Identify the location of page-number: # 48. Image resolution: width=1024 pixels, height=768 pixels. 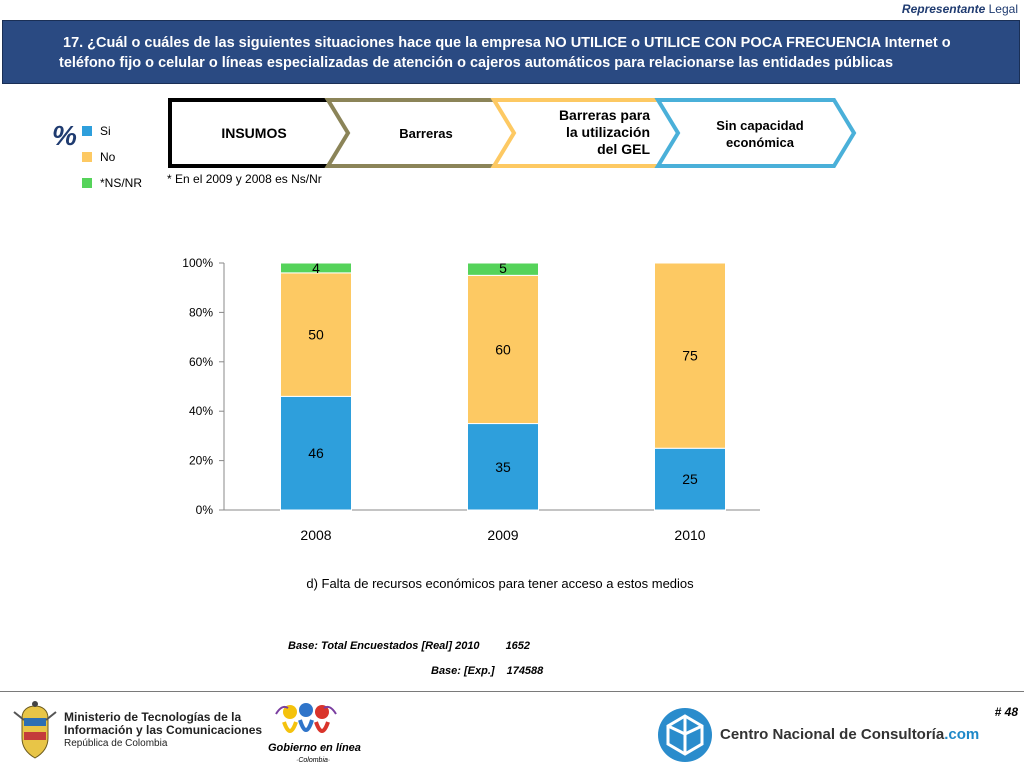
(1006, 712).